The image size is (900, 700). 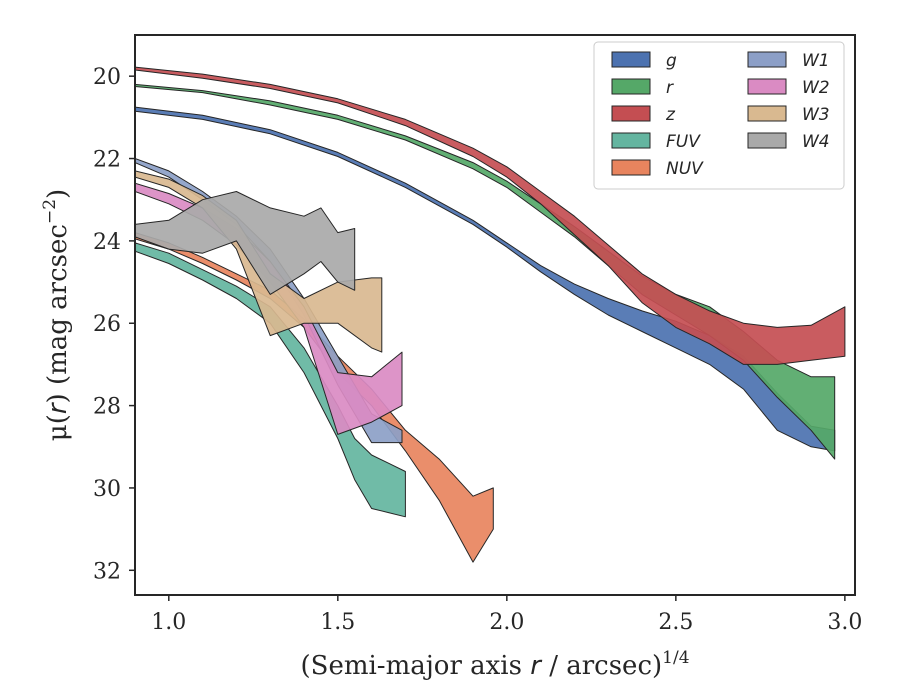 I want to click on legend-label-w3: W3, so click(x=816, y=115).